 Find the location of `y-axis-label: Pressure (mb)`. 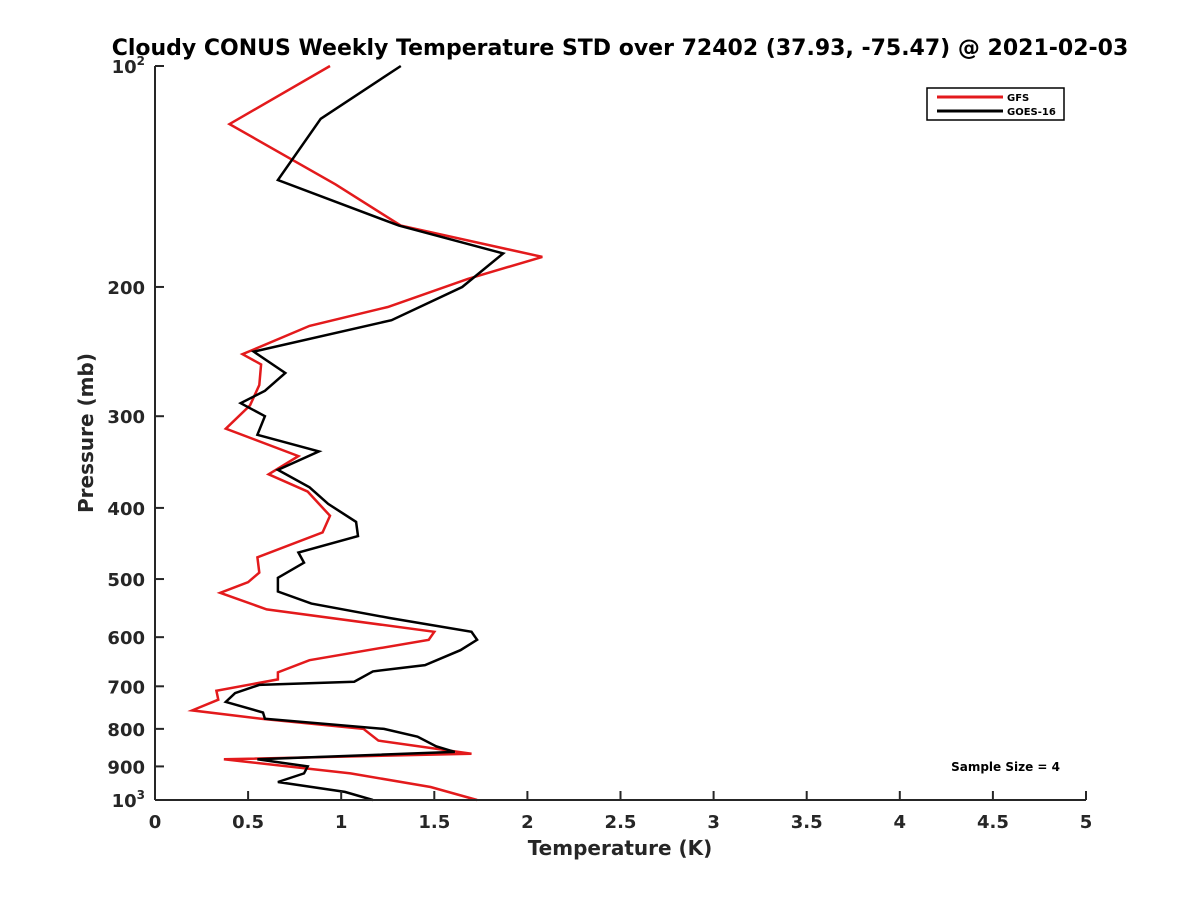

y-axis-label: Pressure (mb) is located at coordinates (86, 433).